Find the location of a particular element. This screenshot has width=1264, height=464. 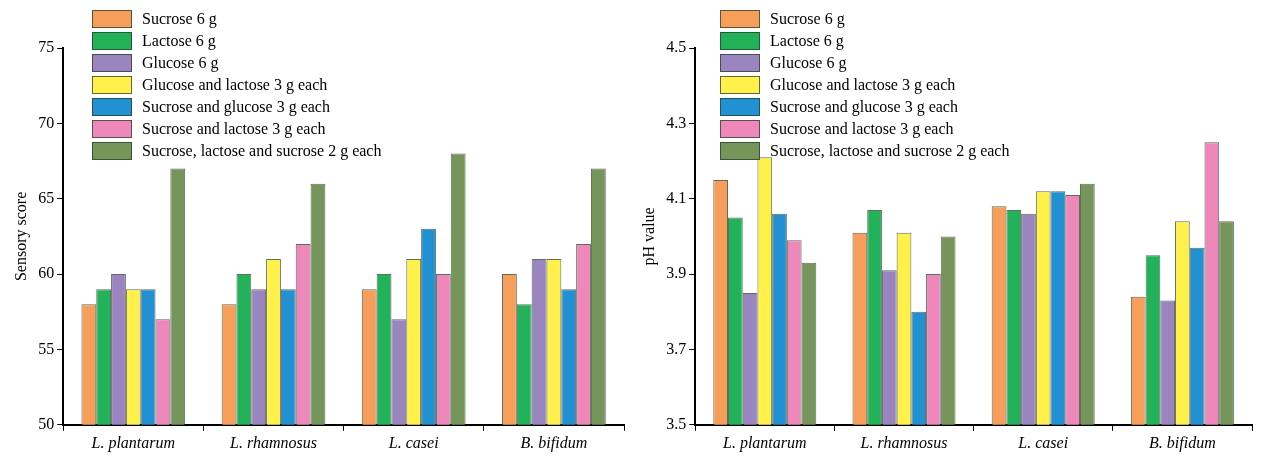

y-tick-label: 60 is located at coordinates (46, 273).